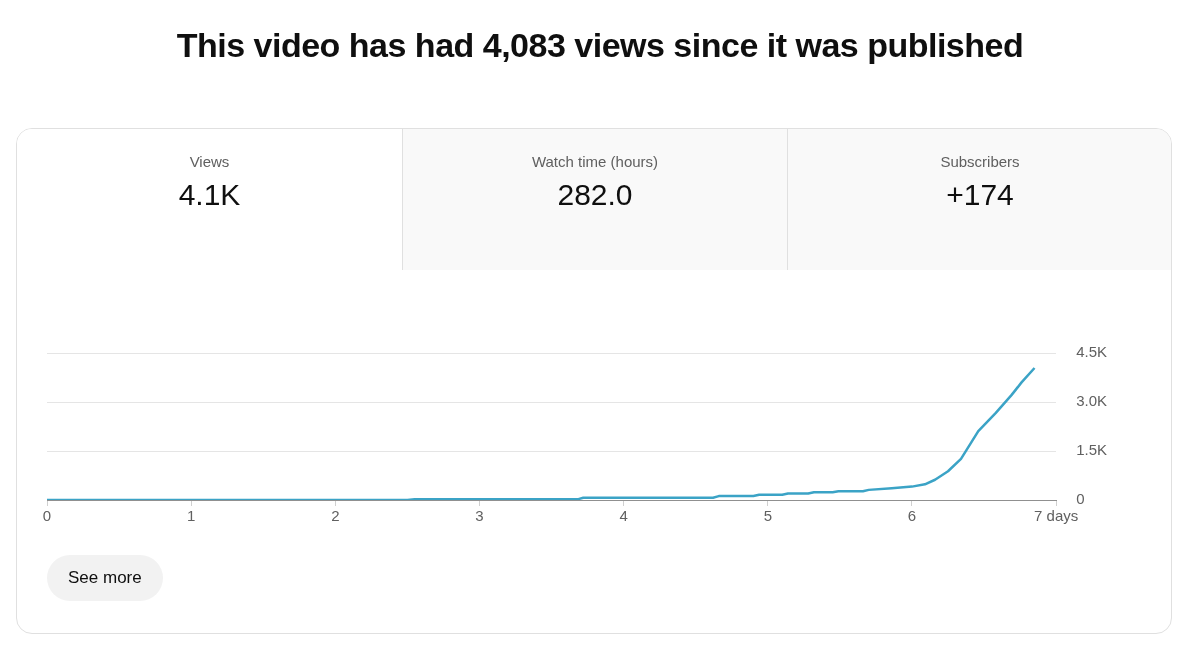  What do you see at coordinates (595, 161) in the screenshot?
I see `text: Watch time (hours)` at bounding box center [595, 161].